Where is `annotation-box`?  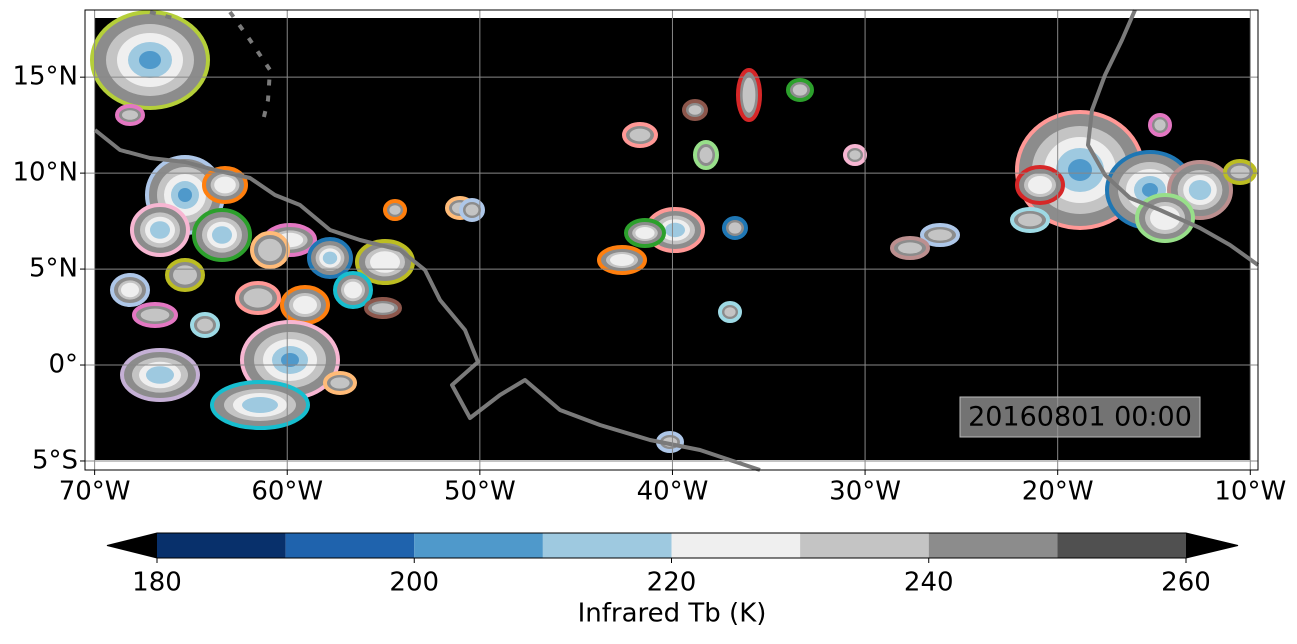
annotation-box is located at coordinates (1080, 417).